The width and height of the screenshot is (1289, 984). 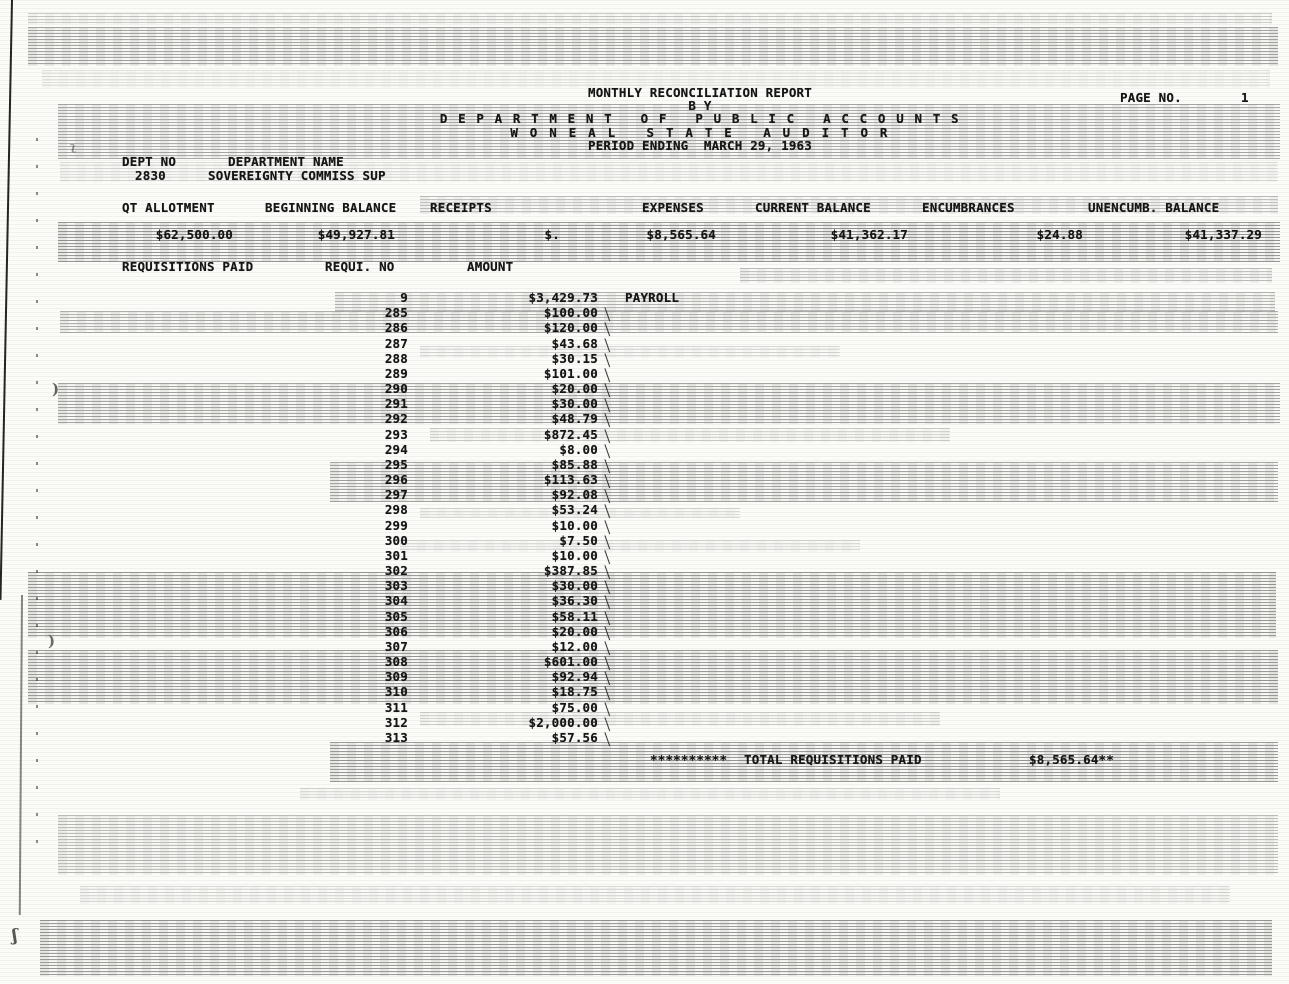 What do you see at coordinates (574, 510) in the screenshot?
I see `requisition-amount: $53.24` at bounding box center [574, 510].